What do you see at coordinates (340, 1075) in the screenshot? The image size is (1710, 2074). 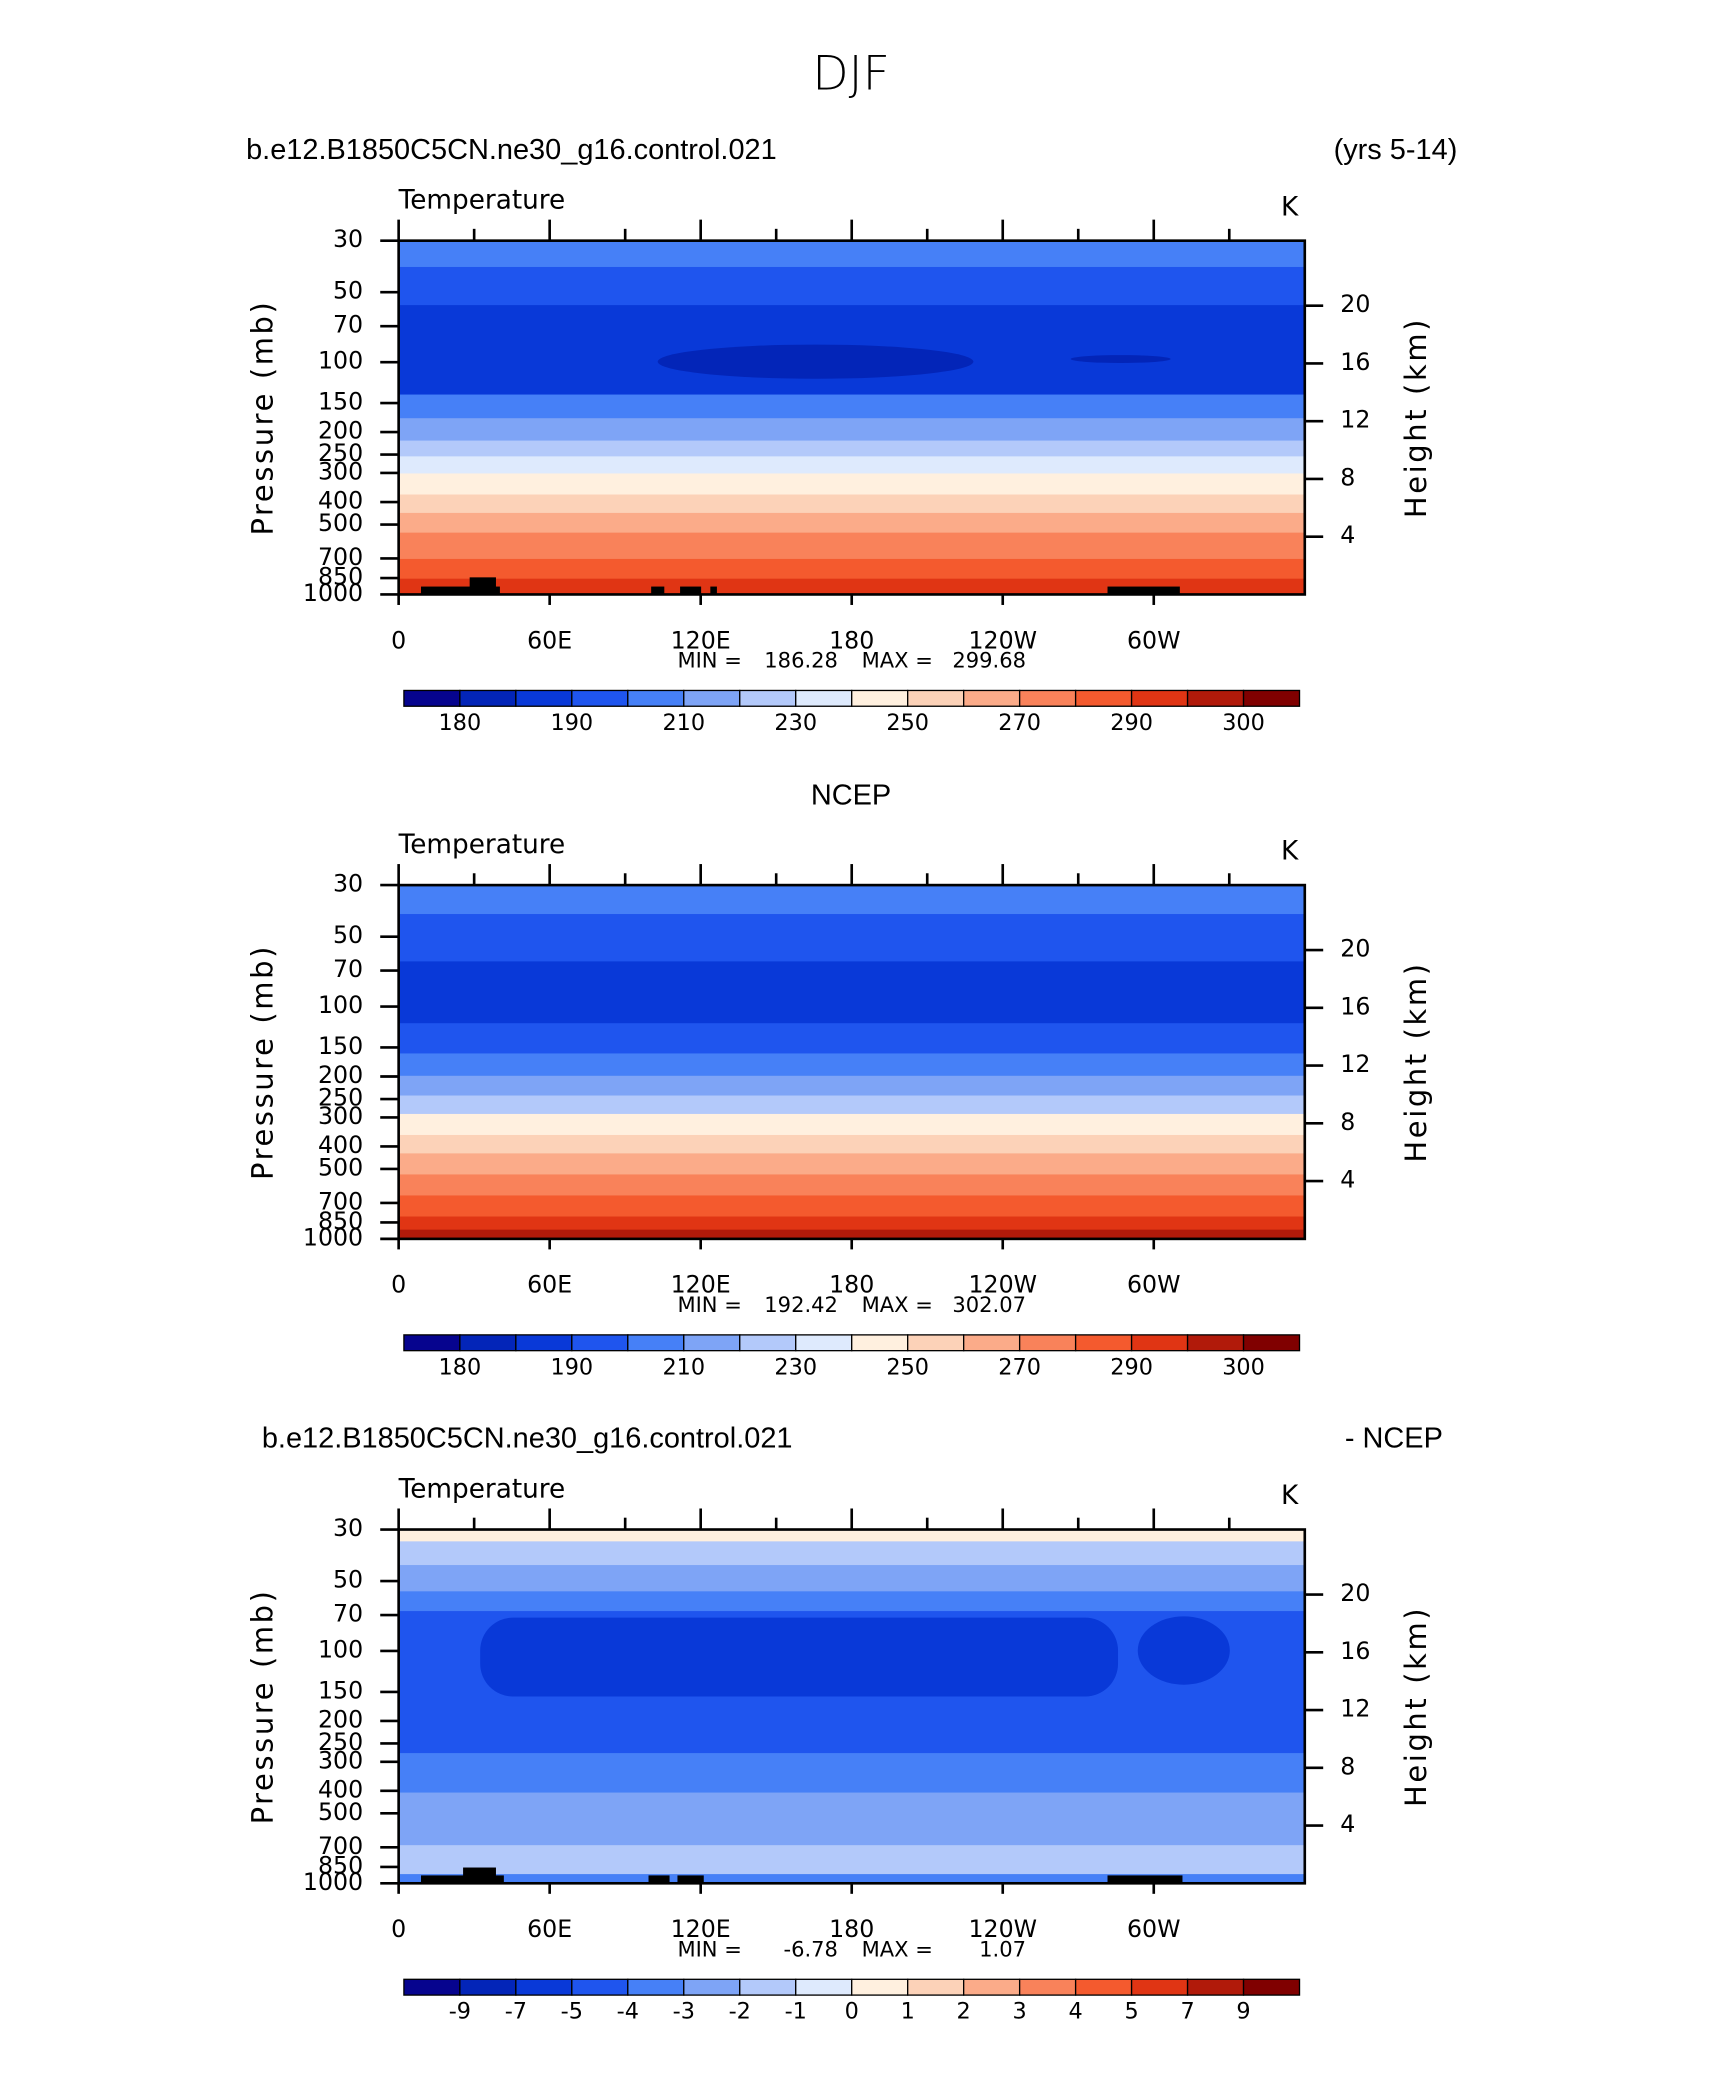 I see `y-tick-label: 200` at bounding box center [340, 1075].